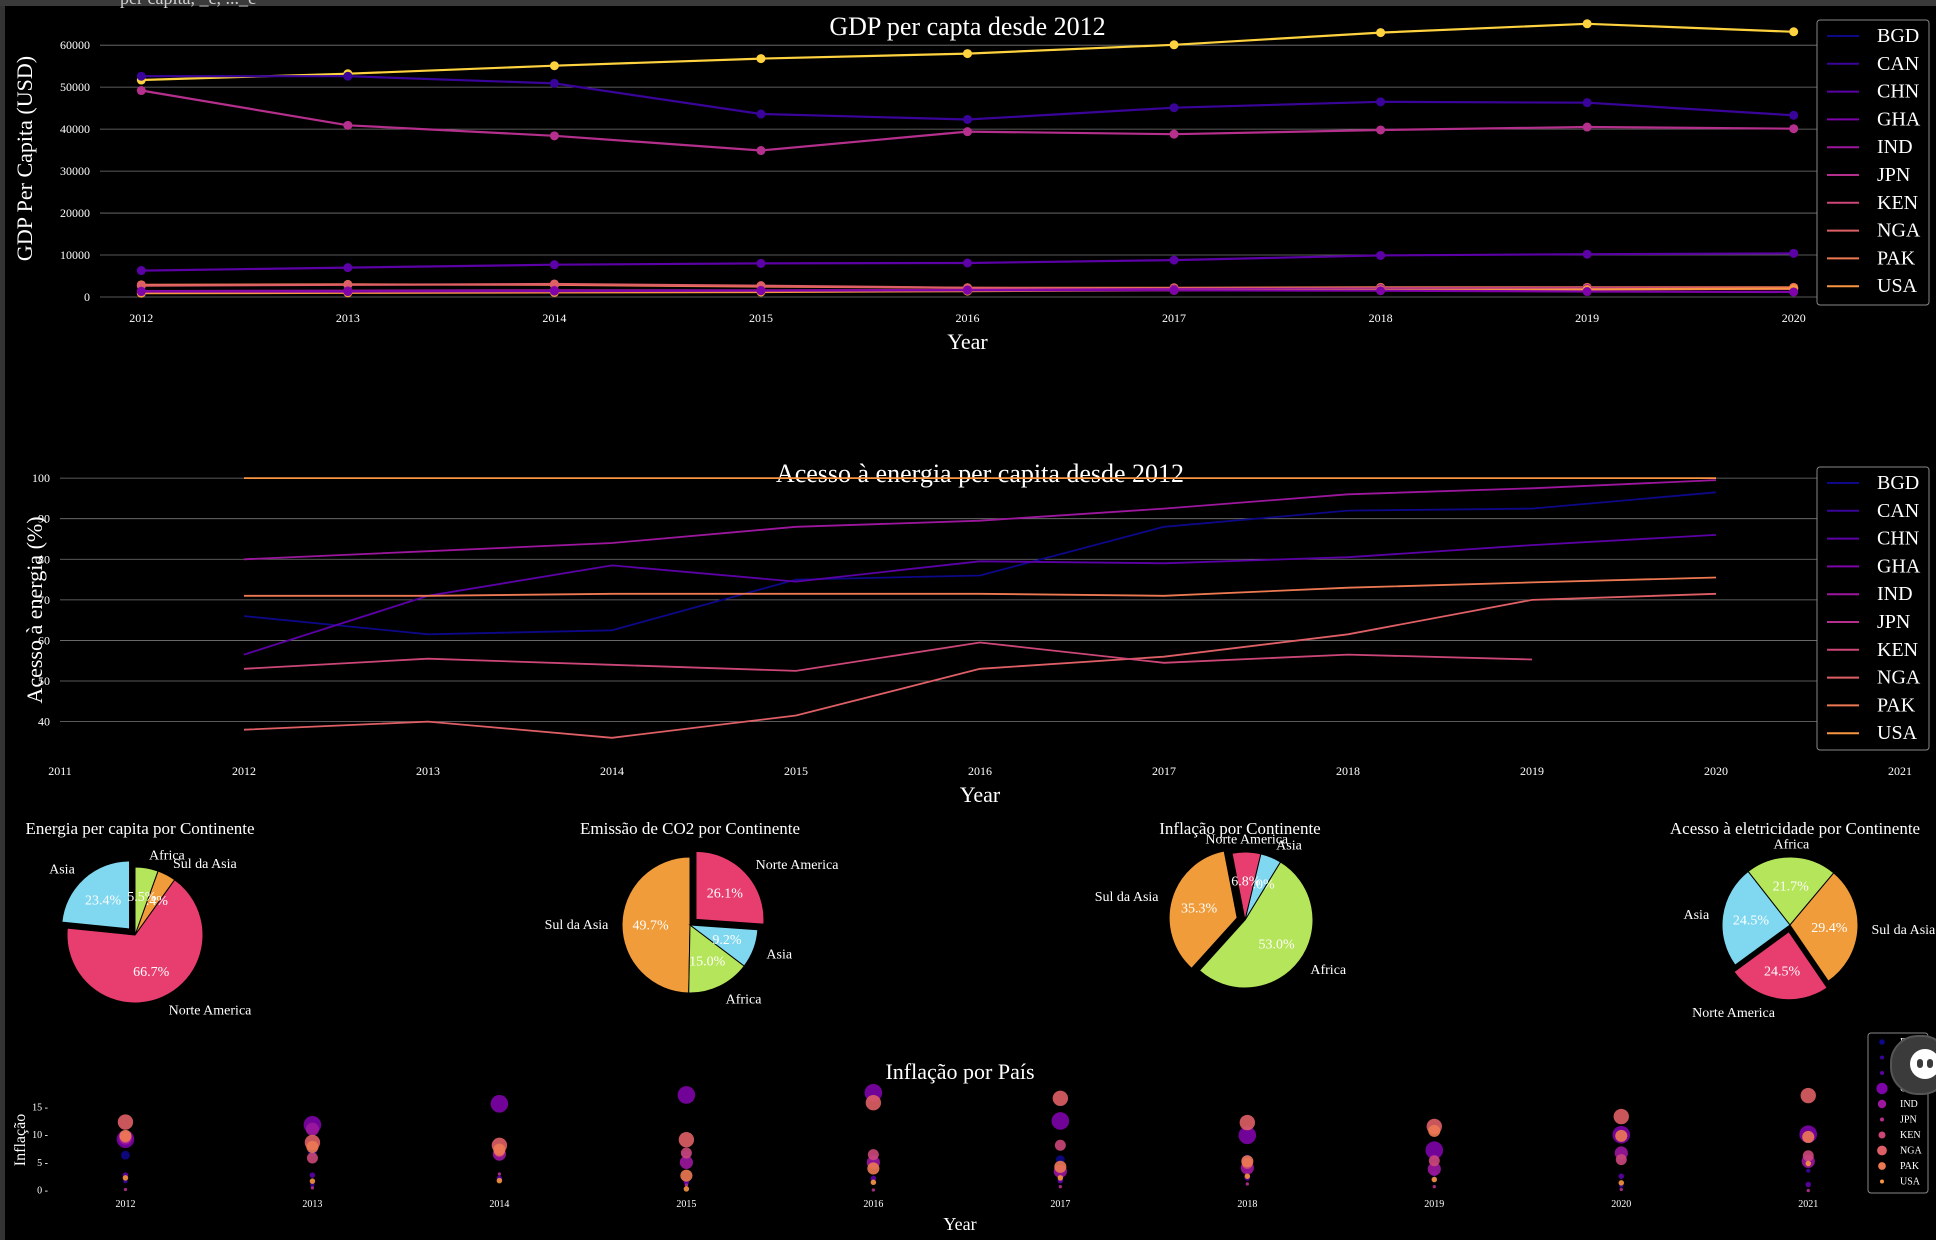 The image size is (1936, 1240). Describe the element at coordinates (1751, 921) in the screenshot. I see `pie-percent-label: 24.5%` at that location.